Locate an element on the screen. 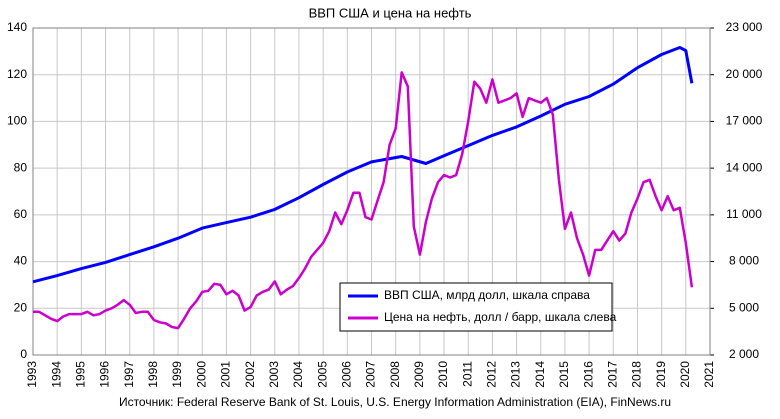 The height and width of the screenshot is (419, 780). x-tick-label: 2006 is located at coordinates (346, 374).